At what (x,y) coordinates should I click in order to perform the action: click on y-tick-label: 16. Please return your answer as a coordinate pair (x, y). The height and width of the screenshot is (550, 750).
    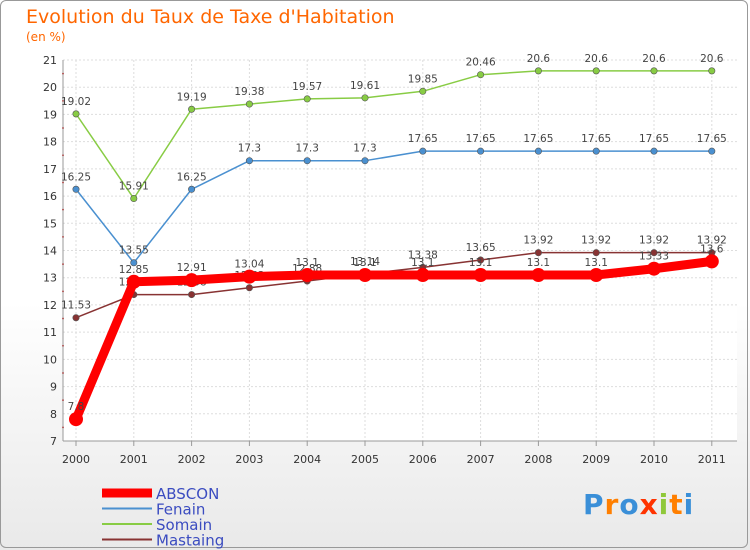
    Looking at the image, I should click on (50, 196).